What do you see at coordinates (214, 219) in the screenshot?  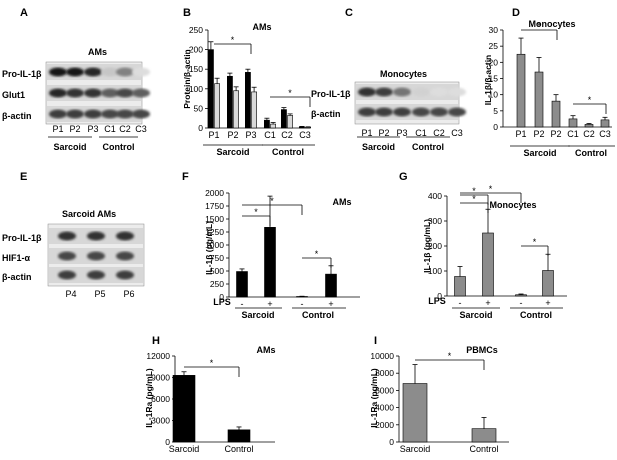 I see `y-tick-label: 1500` at bounding box center [214, 219].